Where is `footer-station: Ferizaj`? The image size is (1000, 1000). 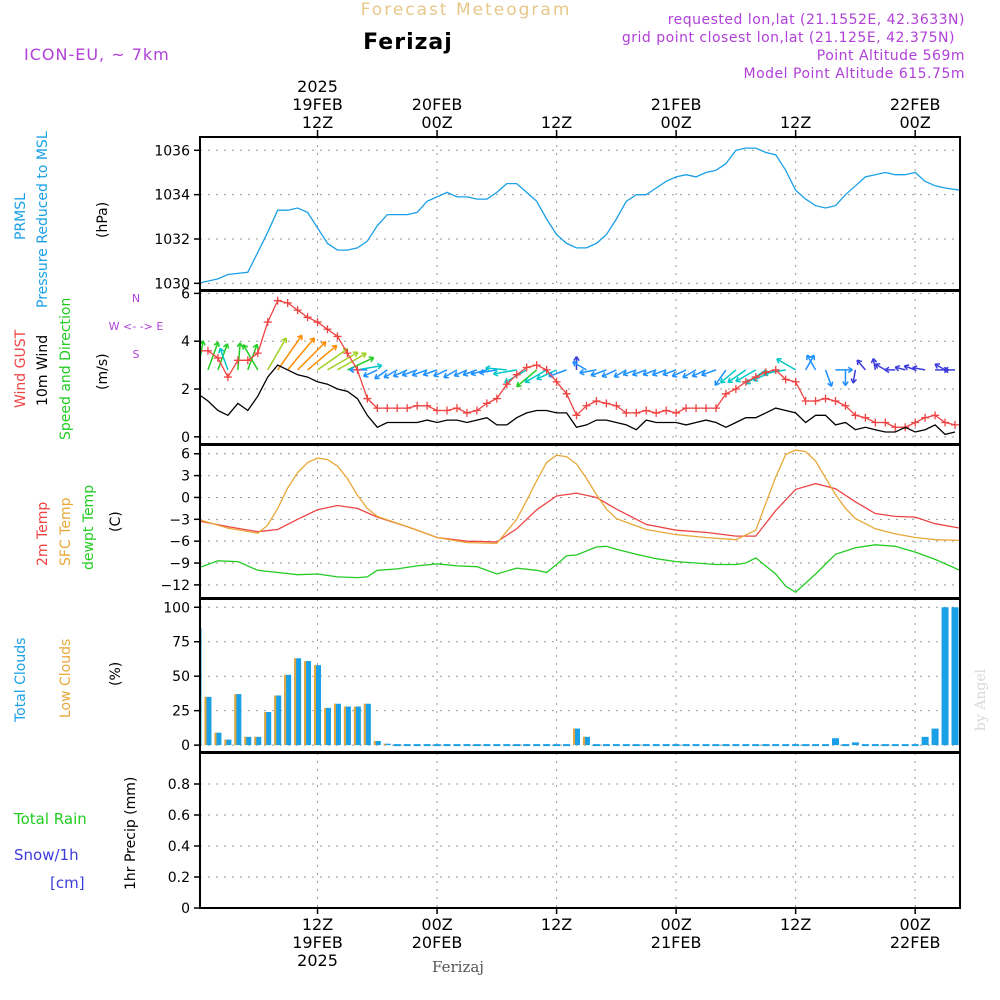
footer-station: Ferizaj is located at coordinates (458, 967).